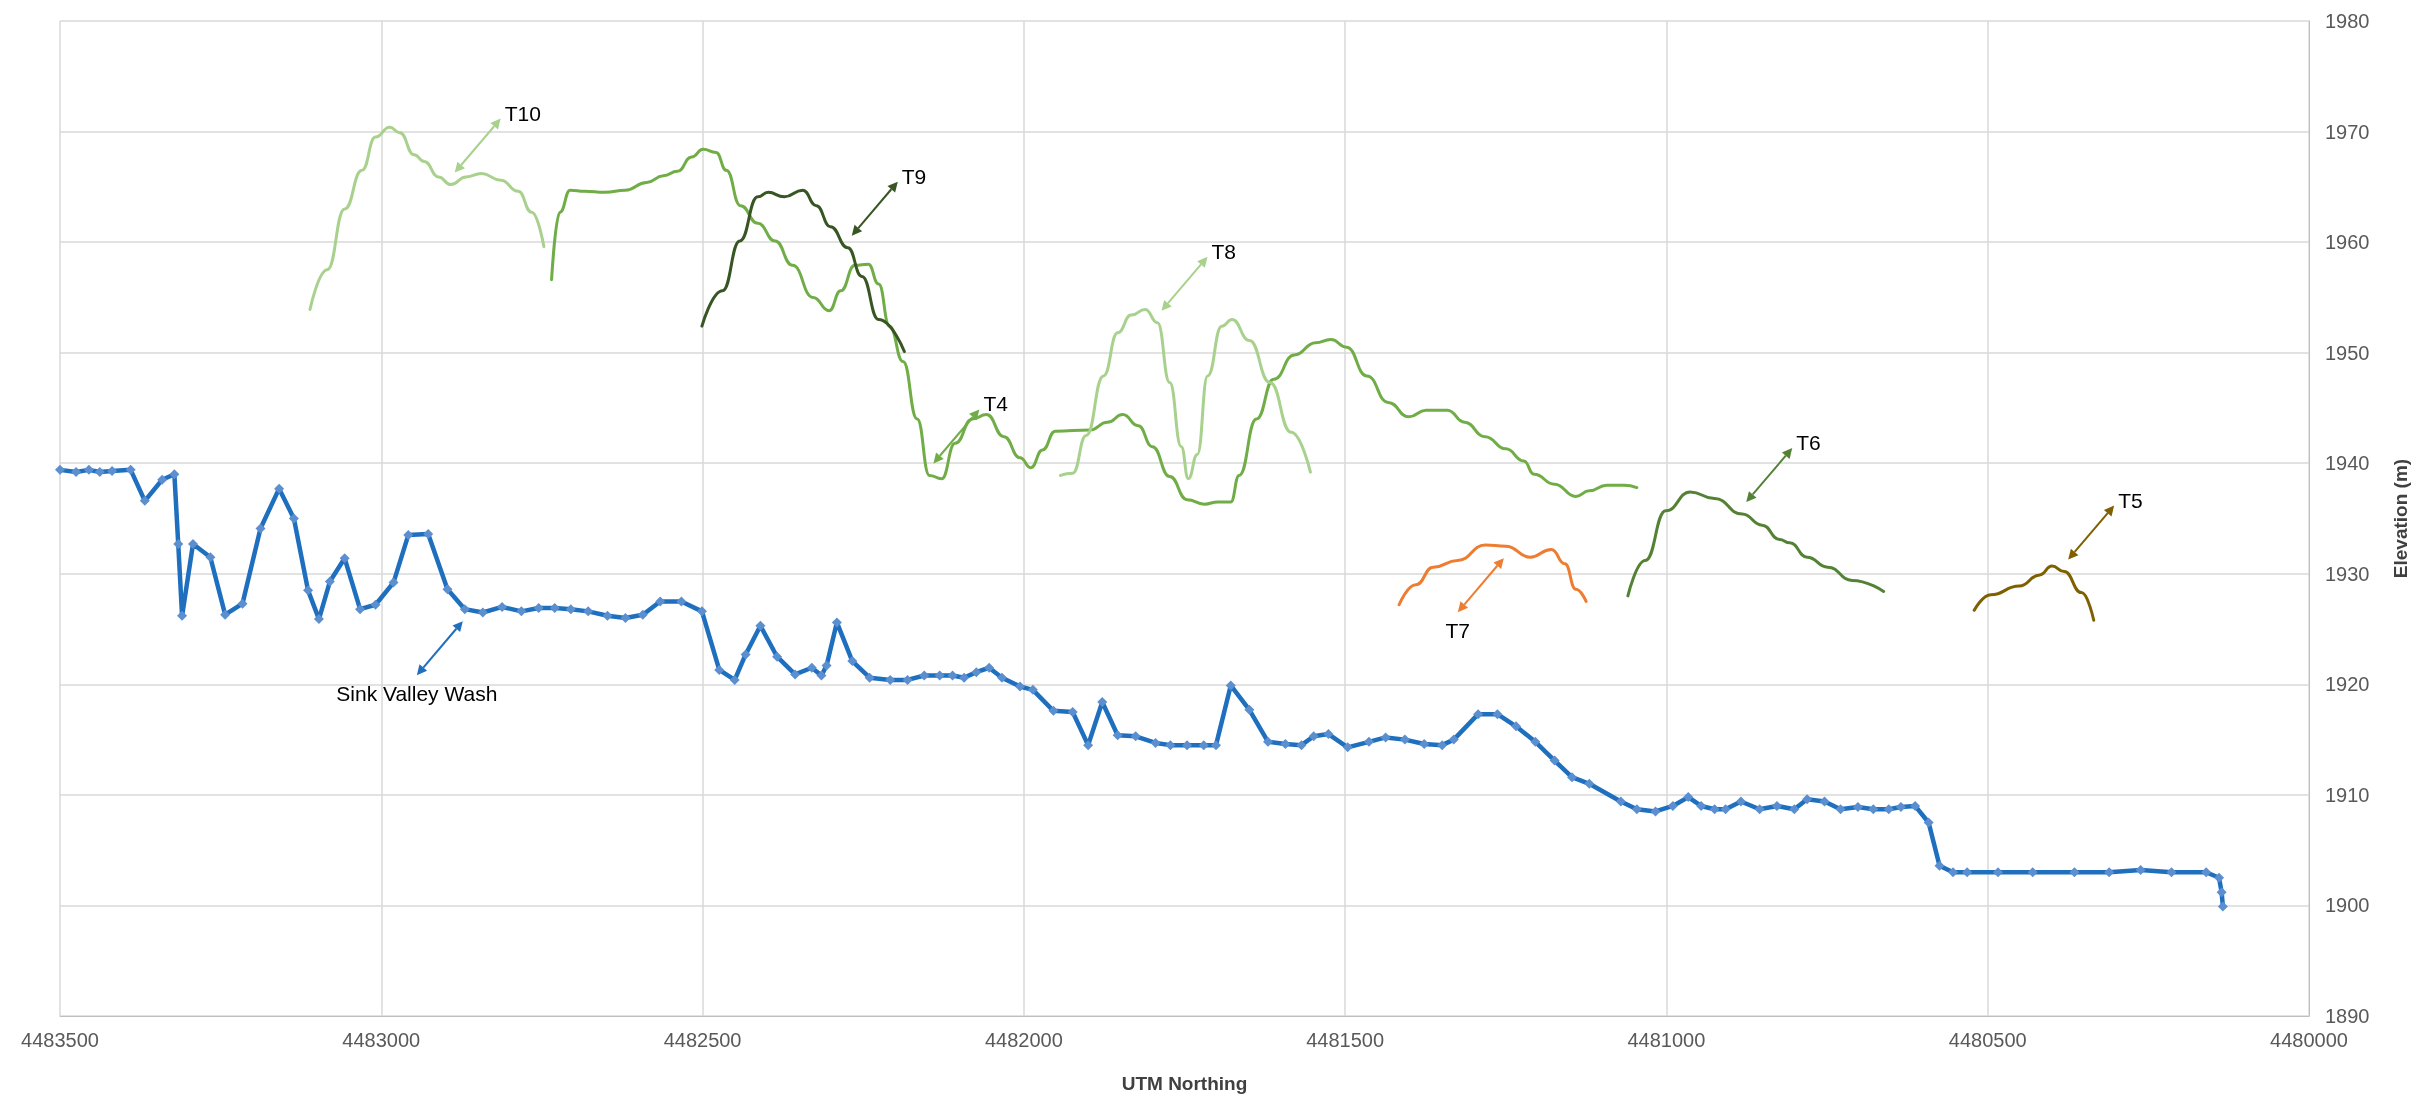  I want to click on legend-label: T10, so click(522, 113).